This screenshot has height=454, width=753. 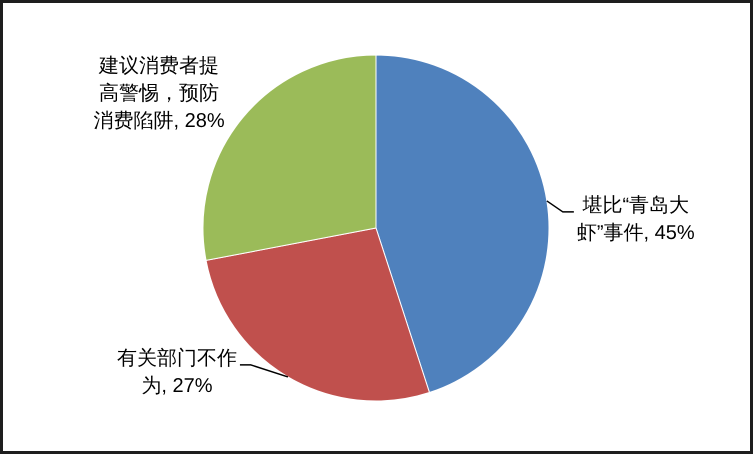 I want to click on slice-label: 堪比“青岛大虾”事件, 45%, so click(x=635, y=219).